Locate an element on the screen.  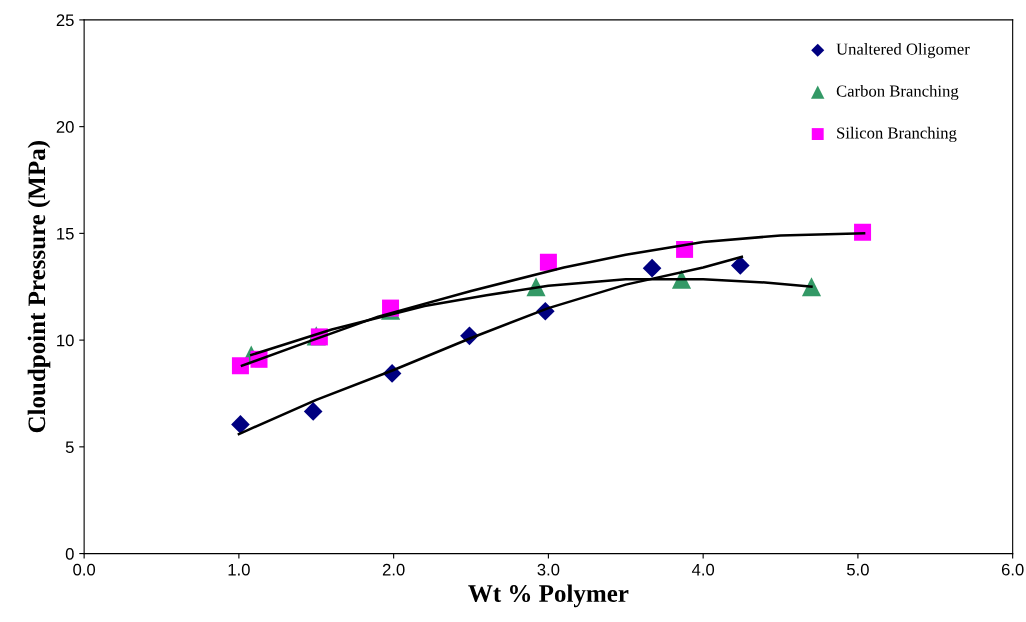
x-axis-title: Wt % Polymer is located at coordinates (548, 596).